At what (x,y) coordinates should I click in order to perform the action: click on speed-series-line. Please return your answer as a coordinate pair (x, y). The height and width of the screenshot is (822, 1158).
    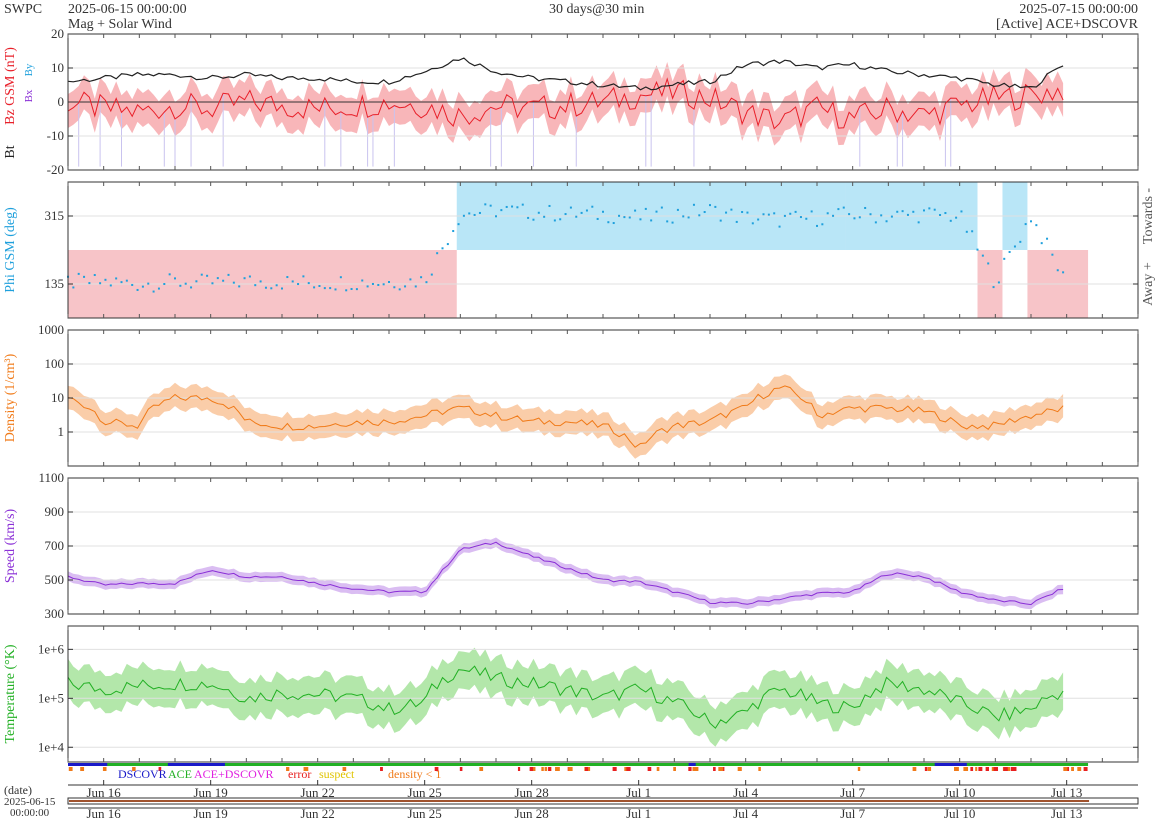
    Looking at the image, I should click on (565, 573).